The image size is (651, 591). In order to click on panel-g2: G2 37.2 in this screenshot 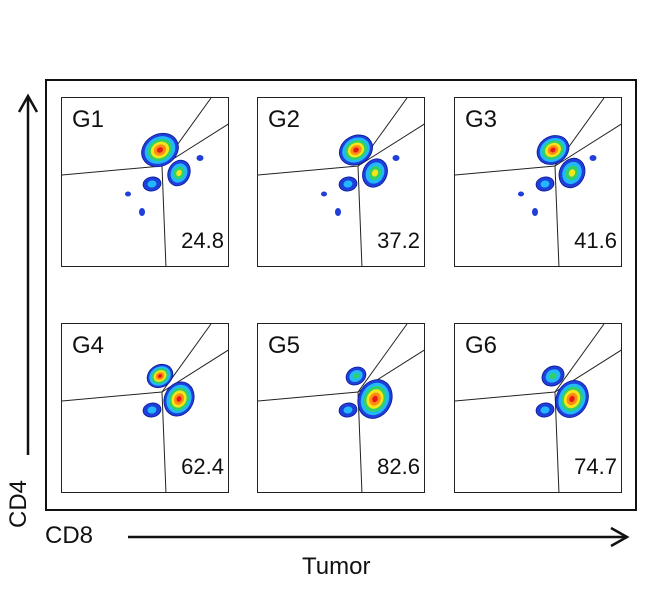, I will do `click(341, 182)`.